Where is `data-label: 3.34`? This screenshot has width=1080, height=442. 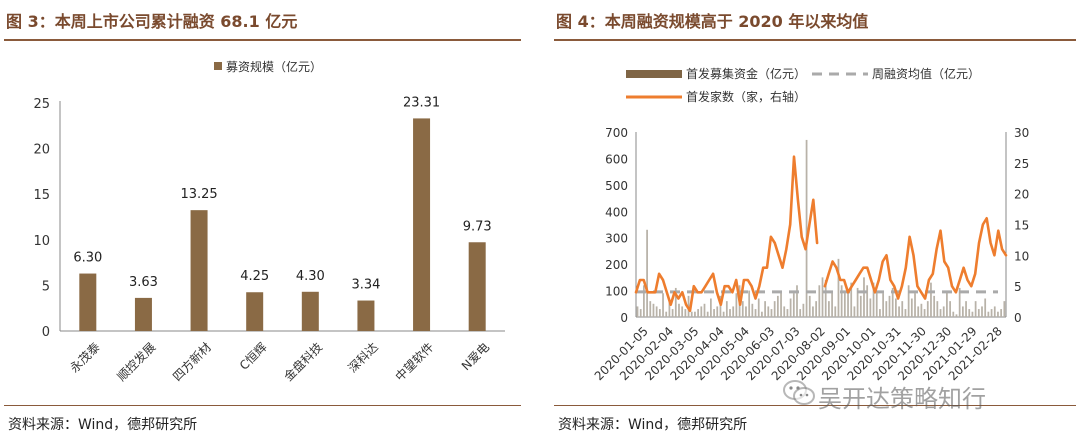
data-label: 3.34 is located at coordinates (365, 285).